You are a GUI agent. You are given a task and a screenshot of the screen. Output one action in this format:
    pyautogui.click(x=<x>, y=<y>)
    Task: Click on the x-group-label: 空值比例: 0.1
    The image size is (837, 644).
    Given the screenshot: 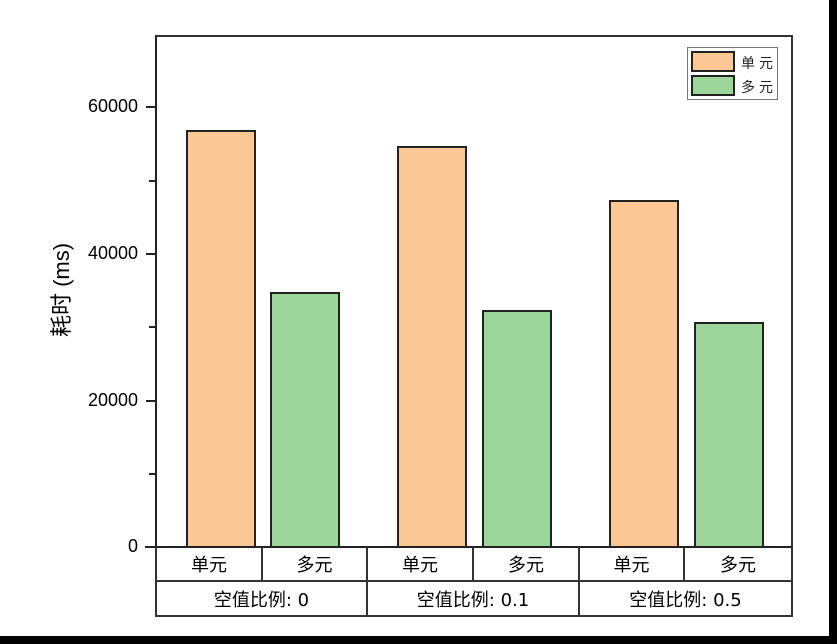 What is the action you would take?
    pyautogui.click(x=474, y=599)
    